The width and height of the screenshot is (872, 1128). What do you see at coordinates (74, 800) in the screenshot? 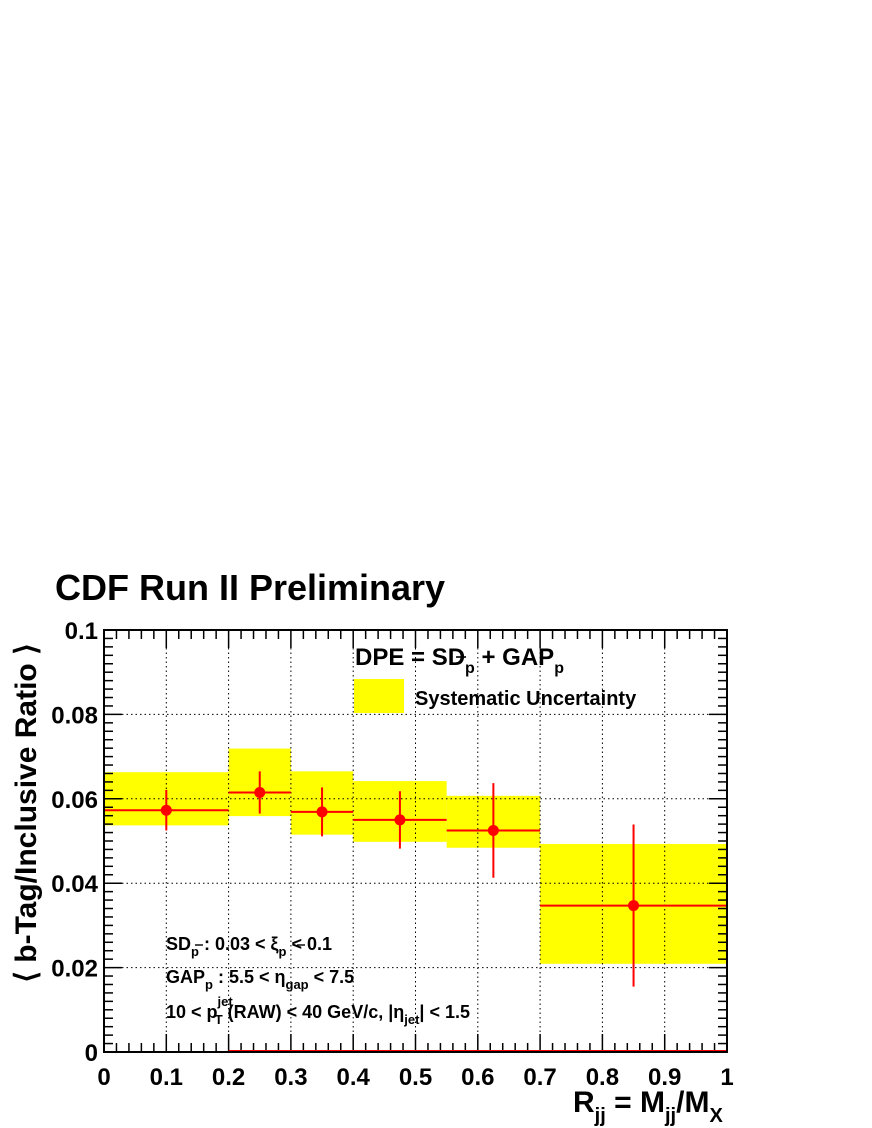
I see `y-tick-label: 0.06` at bounding box center [74, 800].